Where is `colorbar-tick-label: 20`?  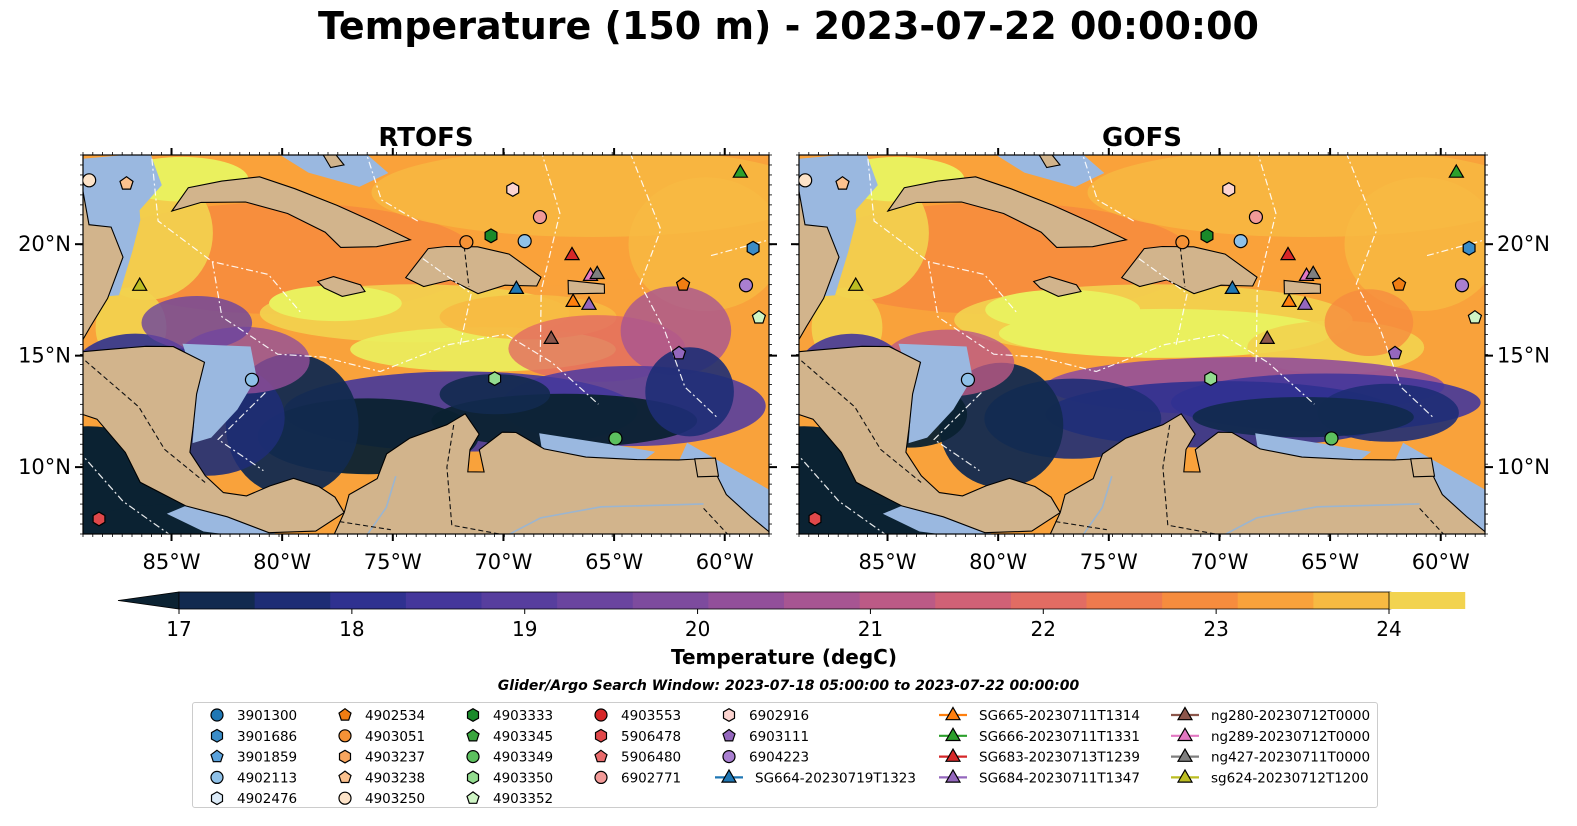
colorbar-tick-label: 20 is located at coordinates (697, 629).